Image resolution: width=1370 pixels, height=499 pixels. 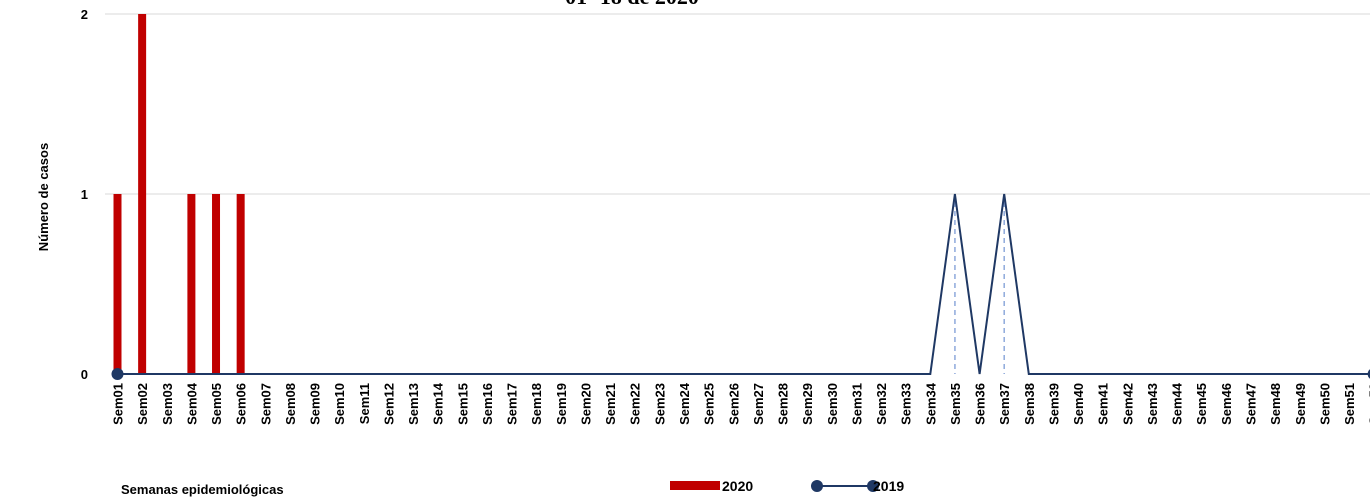 What do you see at coordinates (1250, 404) in the screenshot?
I see `x-tick-label: Sem47` at bounding box center [1250, 404].